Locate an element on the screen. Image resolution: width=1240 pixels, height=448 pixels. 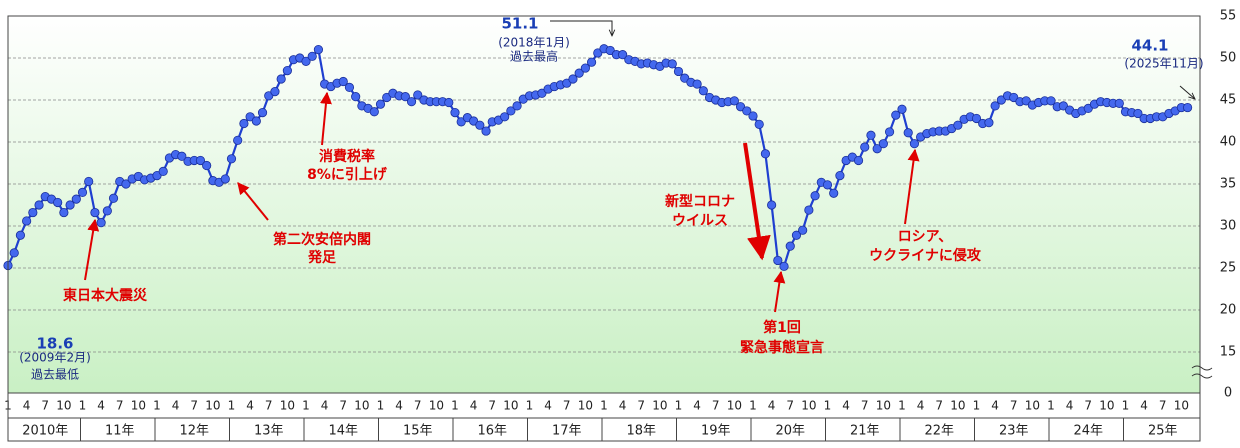
event-label: 第1回 is located at coordinates (782, 327).